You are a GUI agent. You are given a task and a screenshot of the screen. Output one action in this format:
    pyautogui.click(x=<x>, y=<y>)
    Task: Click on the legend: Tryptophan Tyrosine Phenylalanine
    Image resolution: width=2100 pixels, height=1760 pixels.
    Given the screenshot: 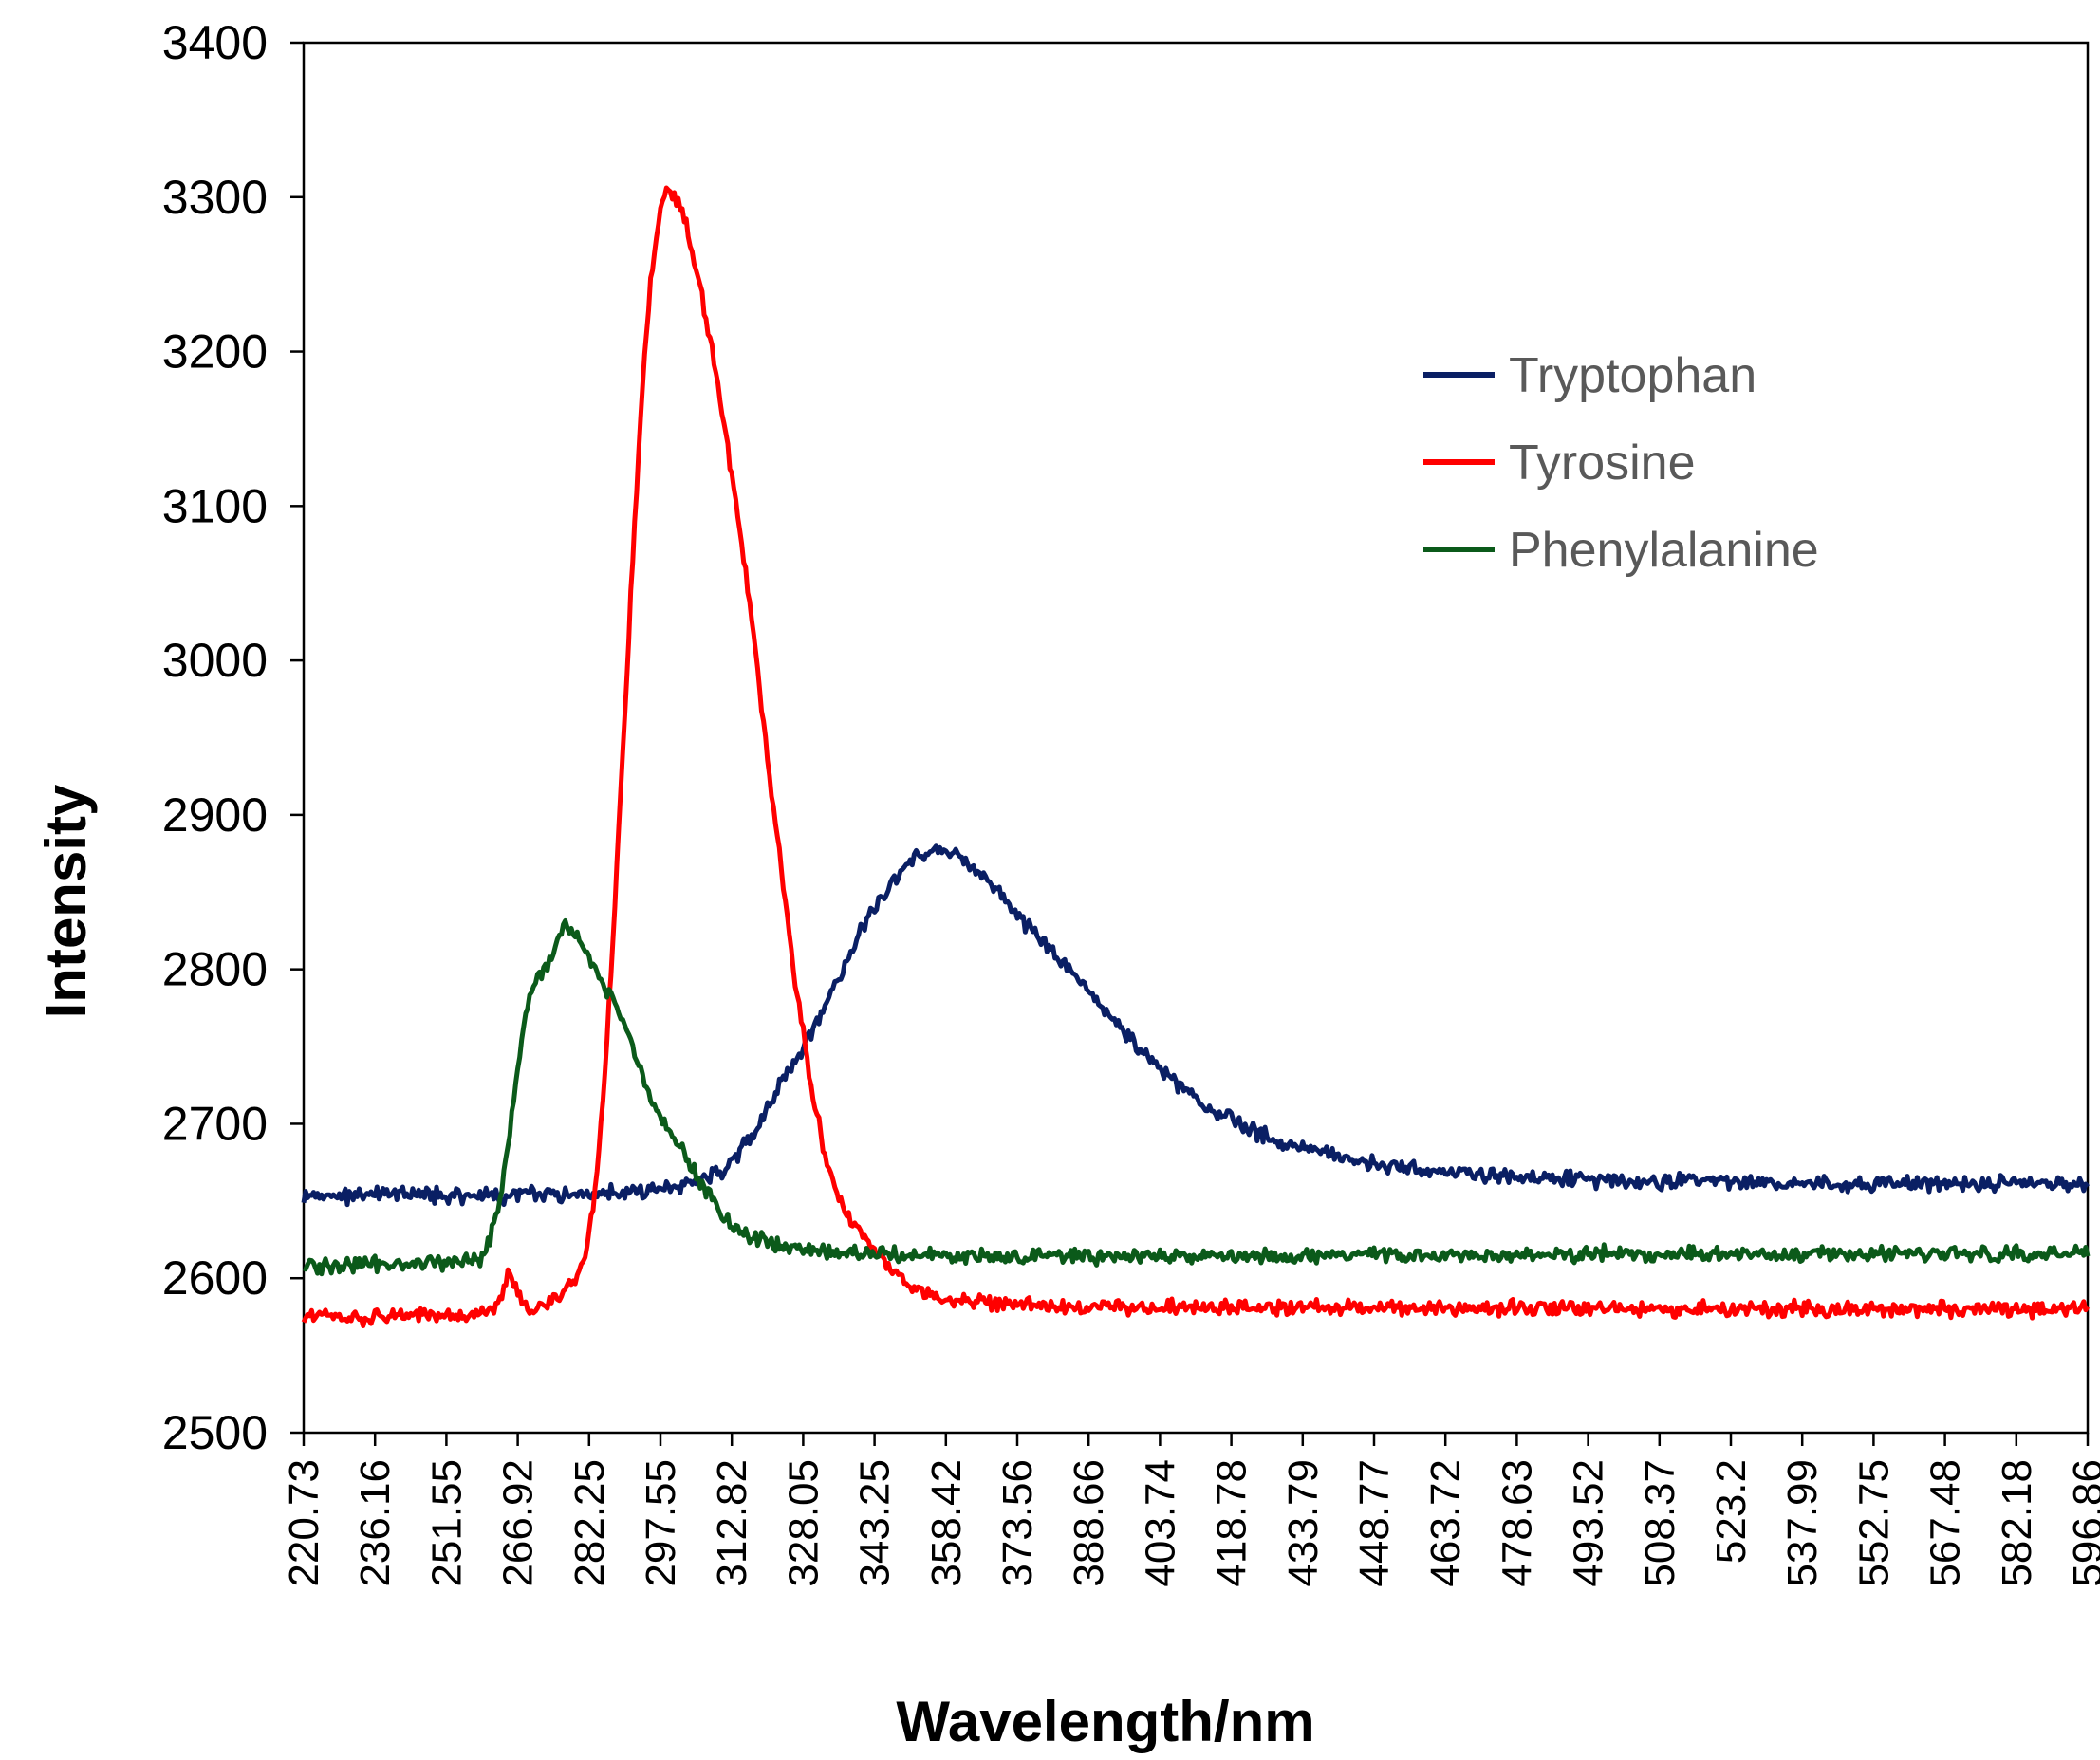 What is the action you would take?
    pyautogui.click(x=1621, y=463)
    